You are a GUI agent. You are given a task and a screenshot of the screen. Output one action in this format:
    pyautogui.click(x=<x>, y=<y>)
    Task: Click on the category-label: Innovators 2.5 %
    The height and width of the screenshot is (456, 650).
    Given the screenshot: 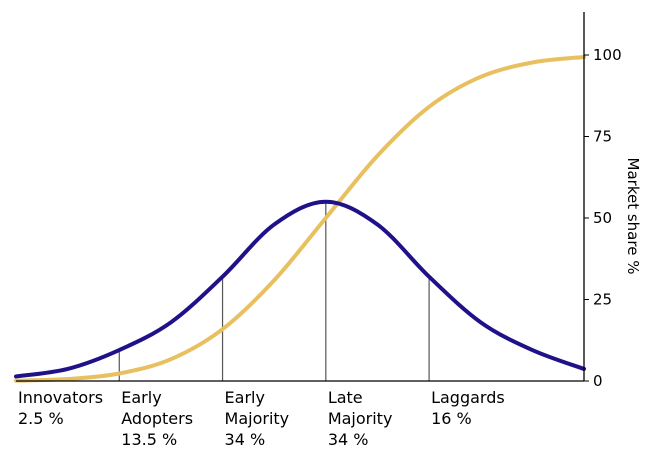 What is the action you would take?
    pyautogui.click(x=60, y=408)
    